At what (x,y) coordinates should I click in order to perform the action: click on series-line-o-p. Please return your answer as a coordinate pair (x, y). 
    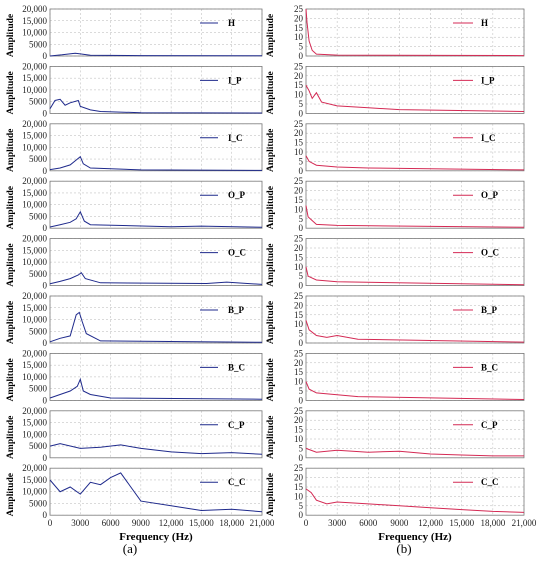
    Looking at the image, I should click on (156, 219).